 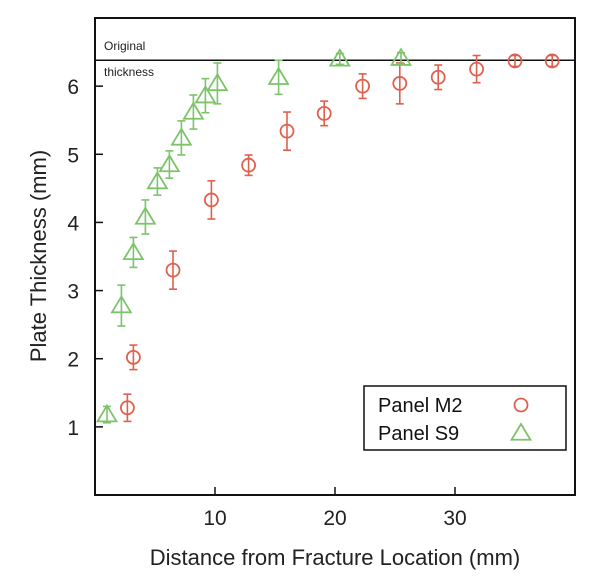 What do you see at coordinates (420, 406) in the screenshot?
I see `legend-label-panel-m2: Panel M2` at bounding box center [420, 406].